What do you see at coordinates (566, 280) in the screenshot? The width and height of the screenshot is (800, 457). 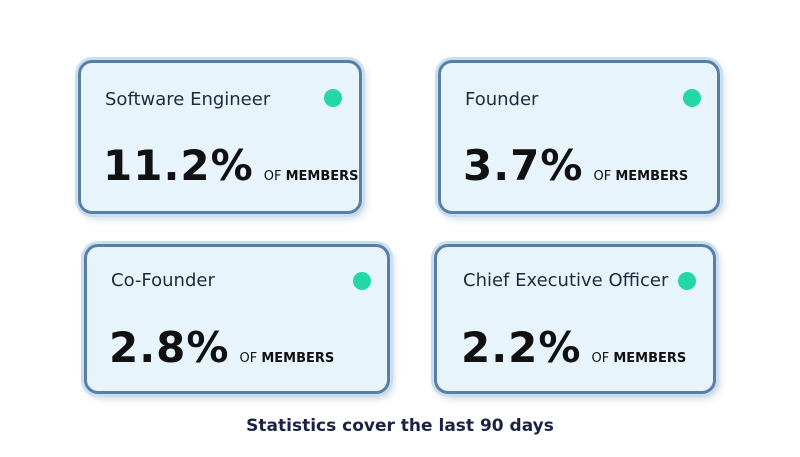 I see `card-title: Chief Executive Officer` at bounding box center [566, 280].